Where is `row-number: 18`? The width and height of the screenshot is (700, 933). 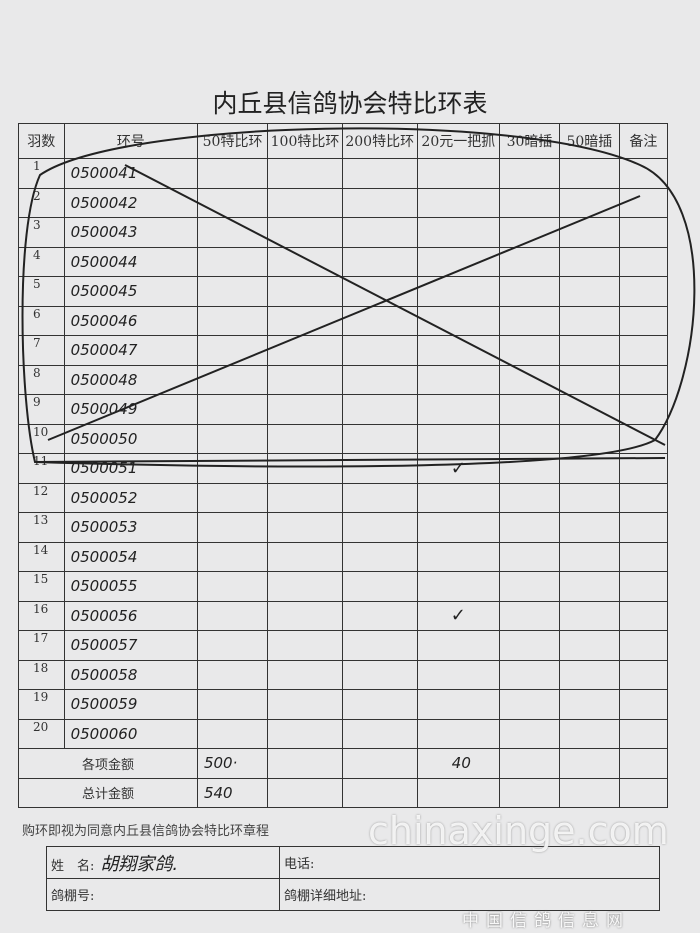 row-number: 18 is located at coordinates (41, 674).